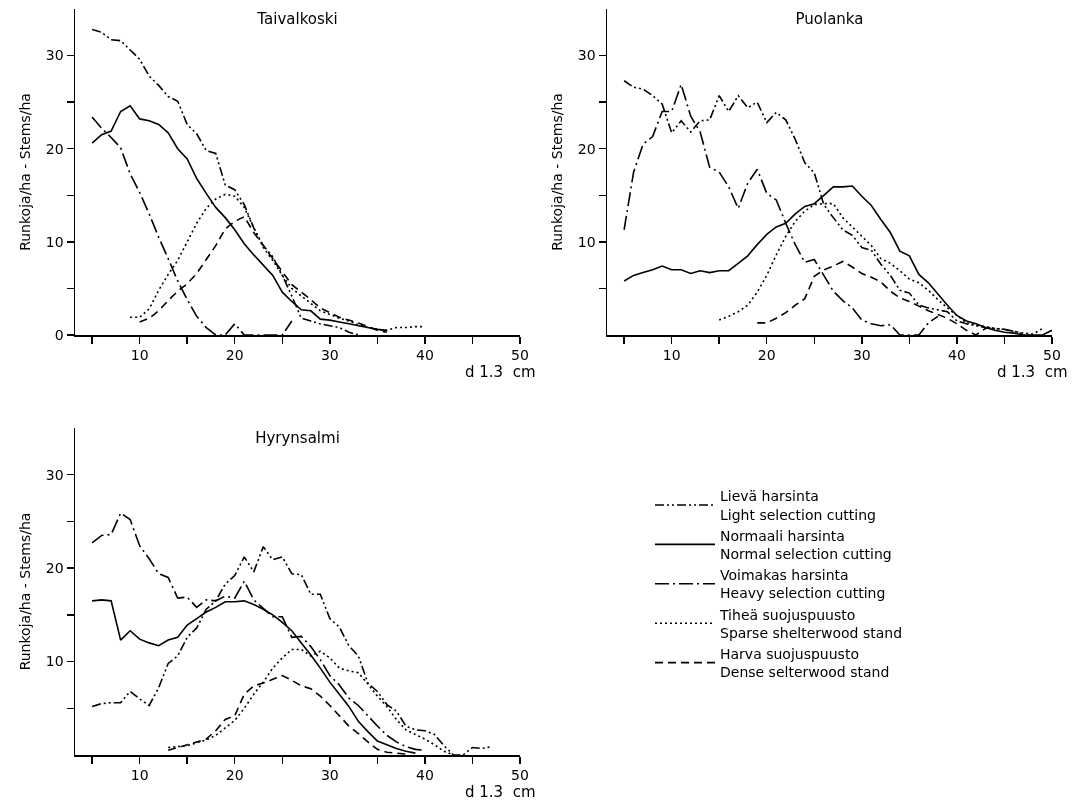 This screenshot has width=1081, height=806. What do you see at coordinates (297, 19) in the screenshot?
I see `chart-title: Taivalkoski` at bounding box center [297, 19].